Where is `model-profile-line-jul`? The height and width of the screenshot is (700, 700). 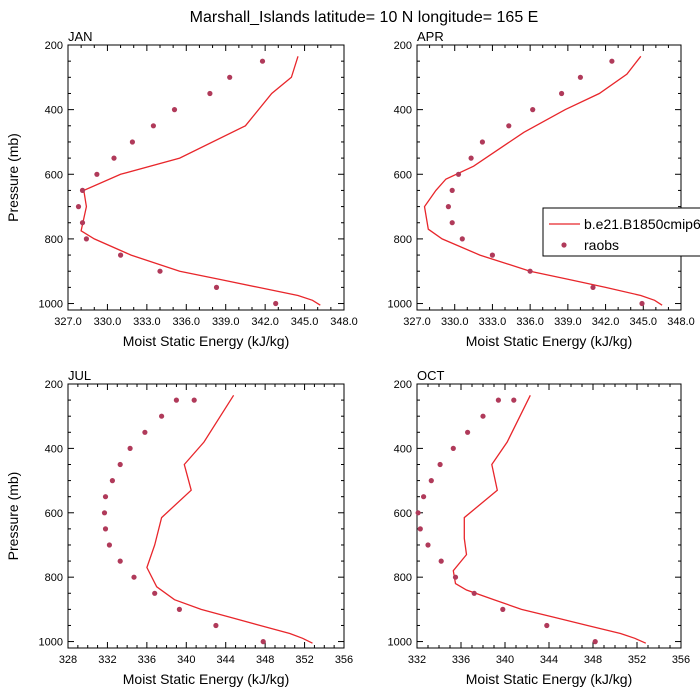
model-profile-line-jul is located at coordinates (229, 519).